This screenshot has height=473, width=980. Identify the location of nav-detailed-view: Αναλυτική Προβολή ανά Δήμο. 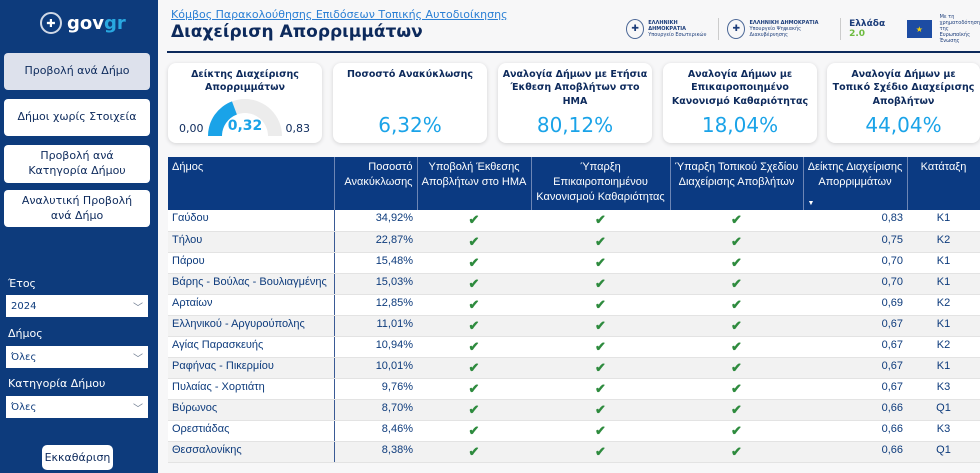
(77, 208).